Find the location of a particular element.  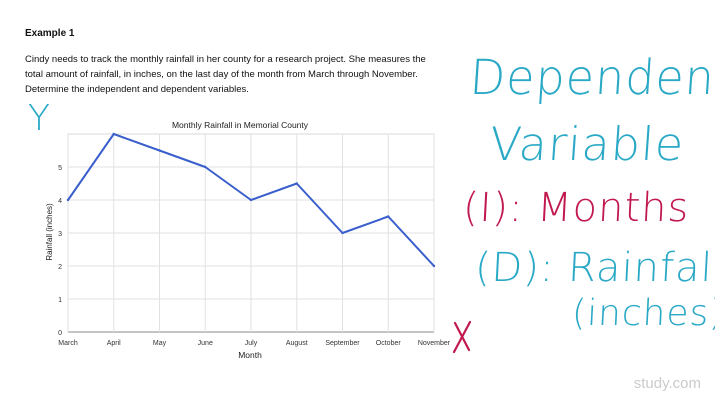

x-tick-label: July is located at coordinates (251, 343).